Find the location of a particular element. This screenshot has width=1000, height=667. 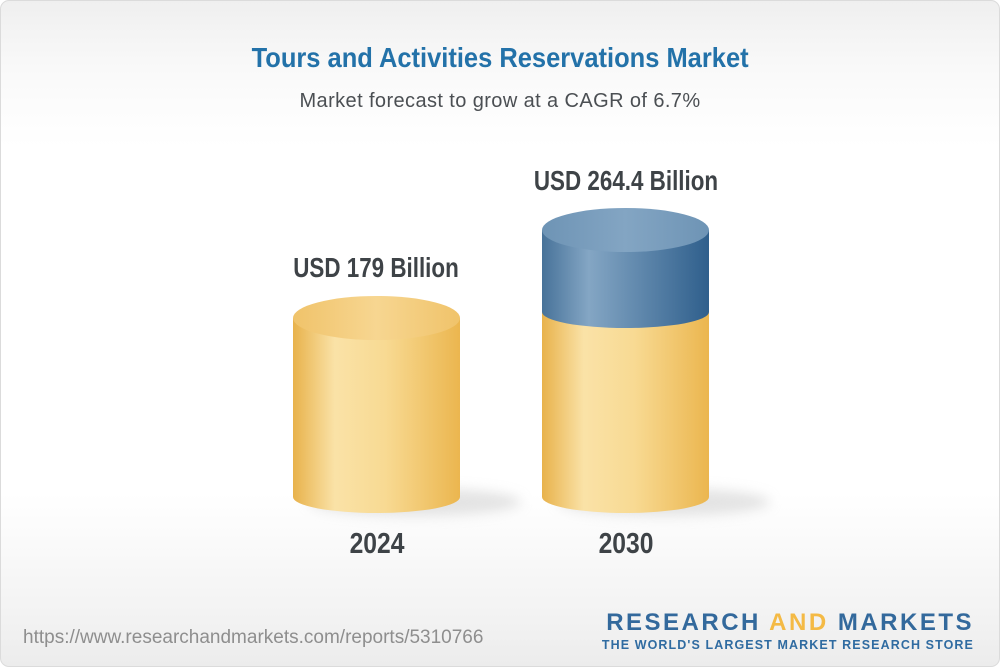

bar-2030-value-text: USD 264.4 Billion is located at coordinates (626, 180).